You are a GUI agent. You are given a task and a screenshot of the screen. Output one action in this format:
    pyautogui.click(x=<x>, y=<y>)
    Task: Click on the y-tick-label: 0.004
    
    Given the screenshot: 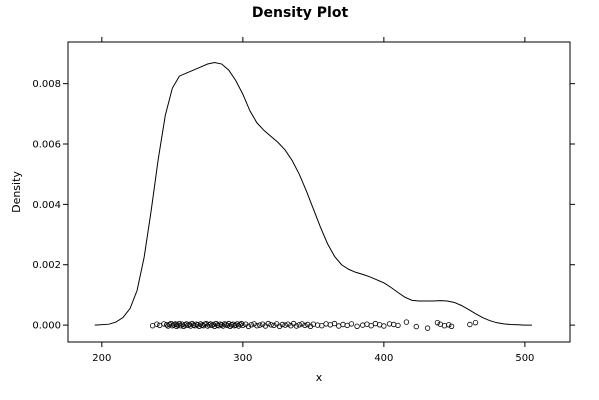 What is the action you would take?
    pyautogui.click(x=46, y=205)
    